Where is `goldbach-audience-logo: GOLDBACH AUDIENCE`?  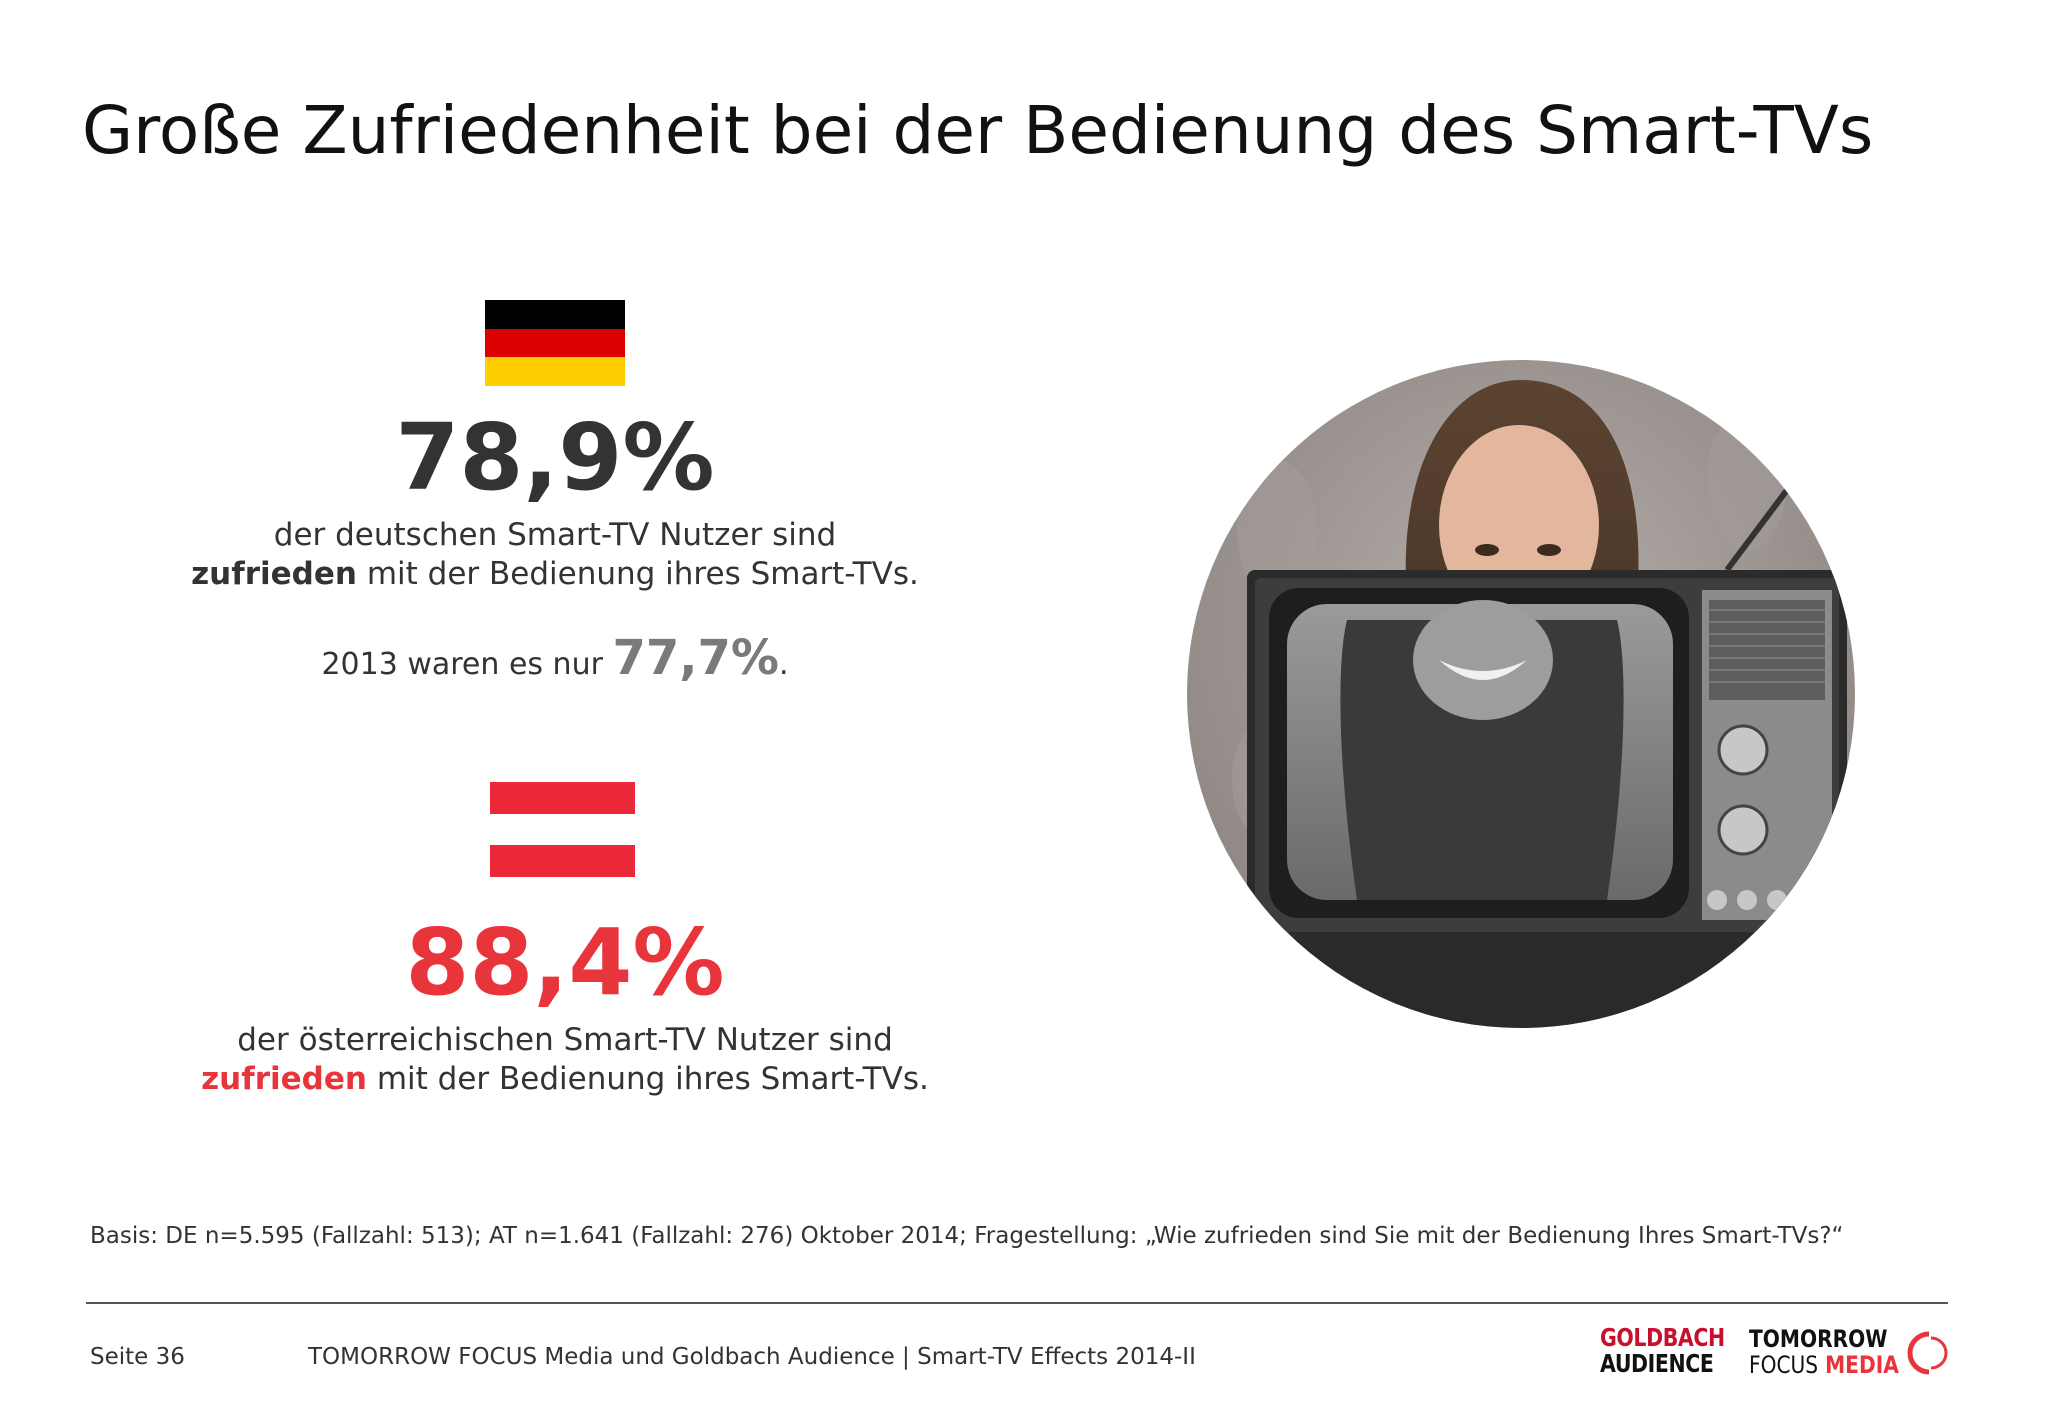
goldbach-audience-logo: GOLDBACH AUDIENCE is located at coordinates (1662, 1351).